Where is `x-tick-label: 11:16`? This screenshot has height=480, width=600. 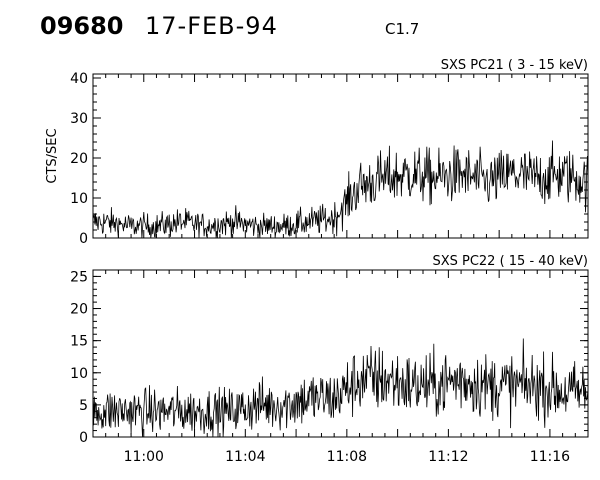
x-tick-label: 11:16 is located at coordinates (550, 457).